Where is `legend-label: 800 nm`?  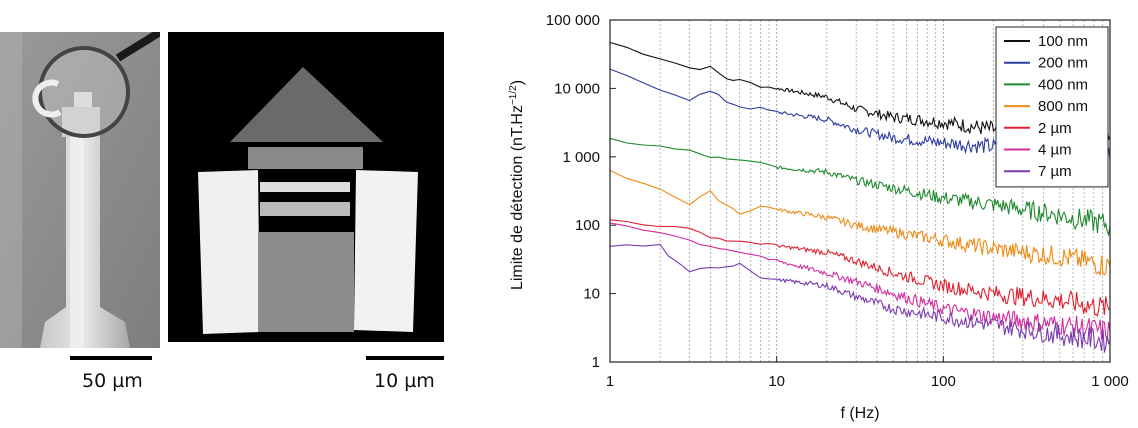 legend-label: 800 nm is located at coordinates (1063, 106).